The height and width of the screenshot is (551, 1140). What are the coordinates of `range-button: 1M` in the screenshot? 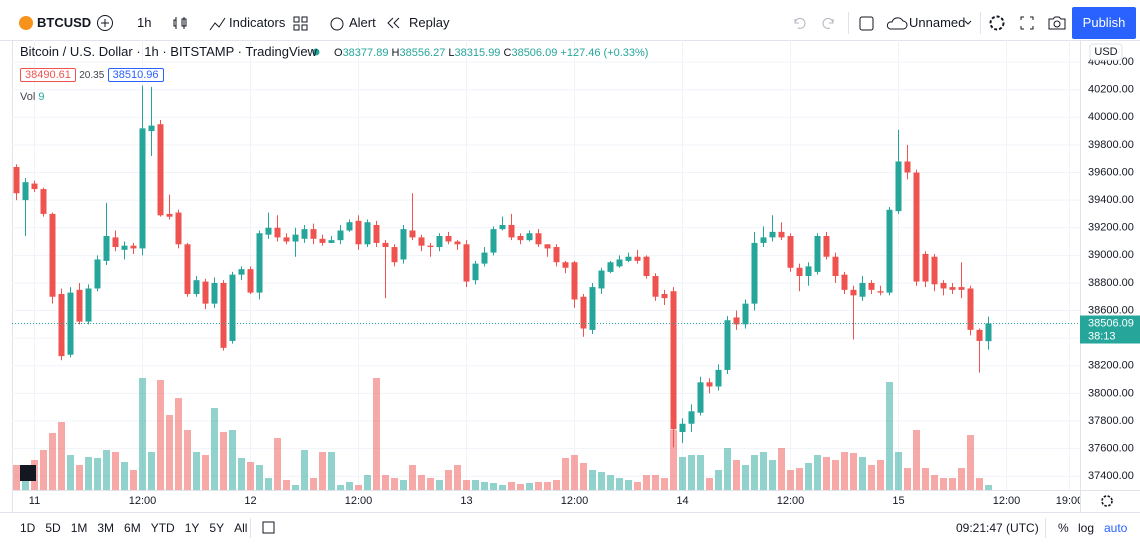 It's located at (79, 528).